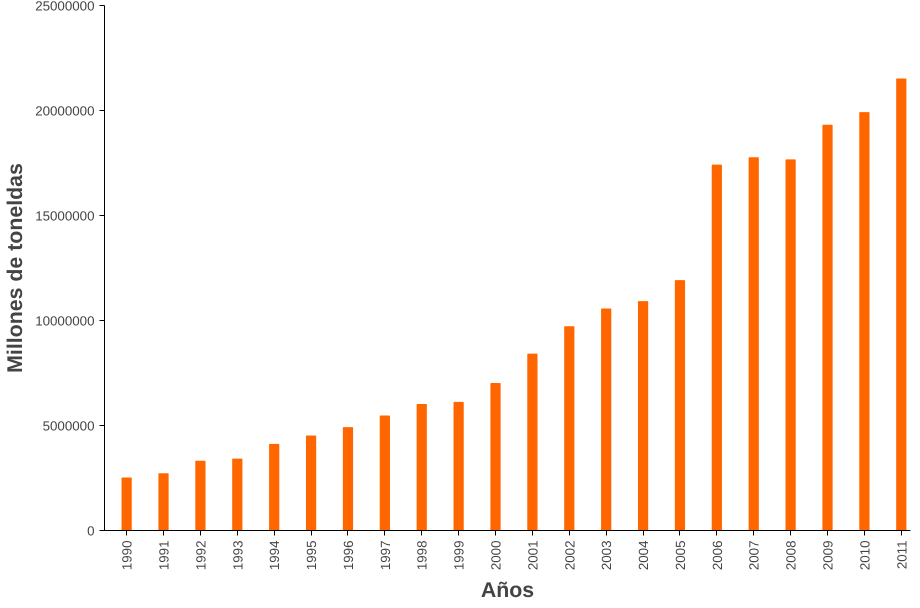  I want to click on y-tick-label: 0, so click(91, 531).